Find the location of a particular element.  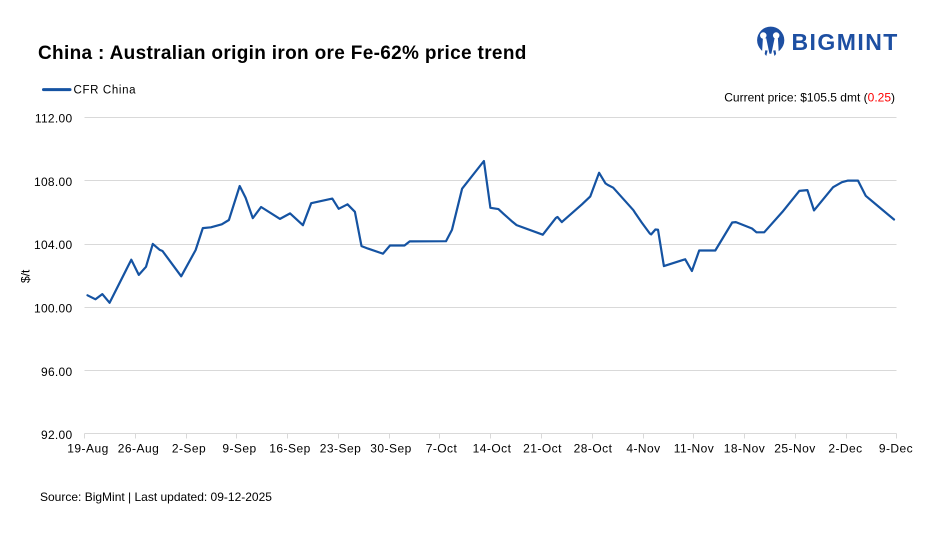

svg-text: 16-Sep is located at coordinates (289, 448).